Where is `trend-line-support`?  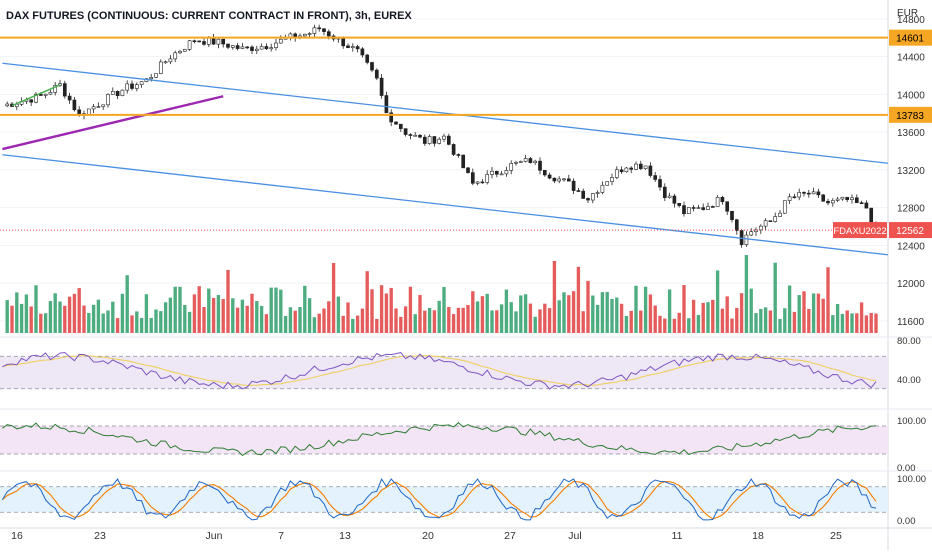
trend-line-support is located at coordinates (113, 123).